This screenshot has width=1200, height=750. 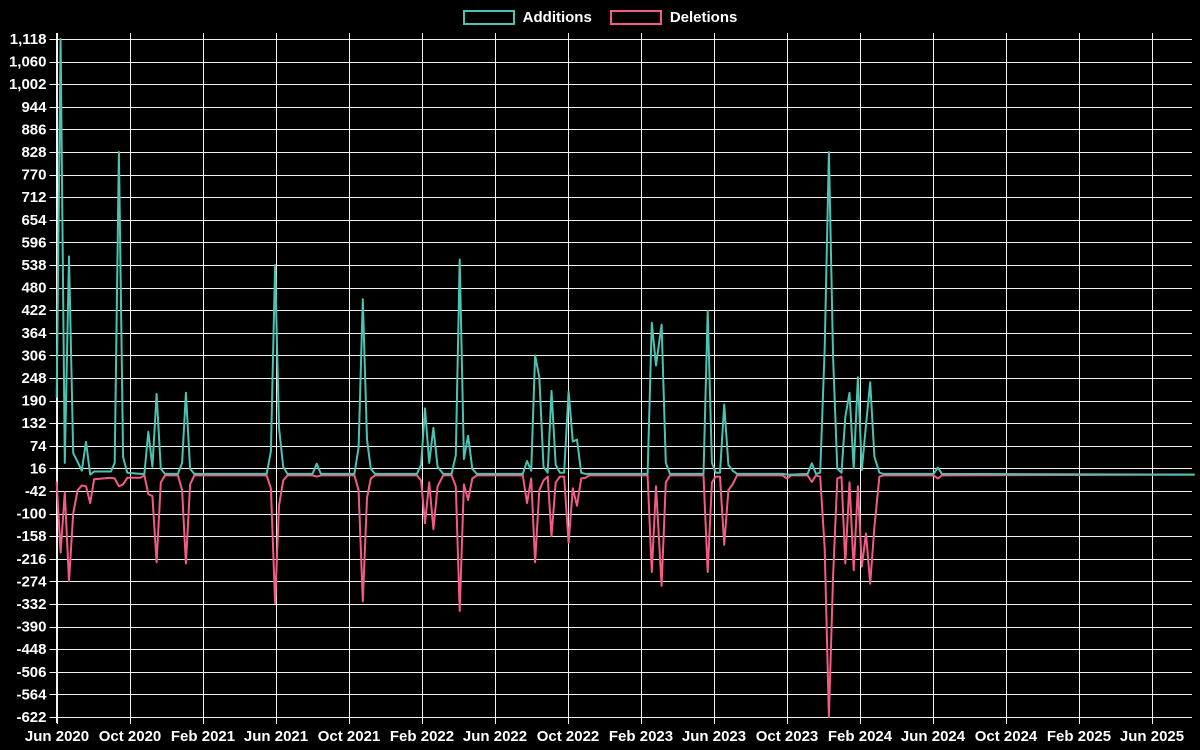 What do you see at coordinates (33, 401) in the screenshot?
I see `y-tick-label: 190` at bounding box center [33, 401].